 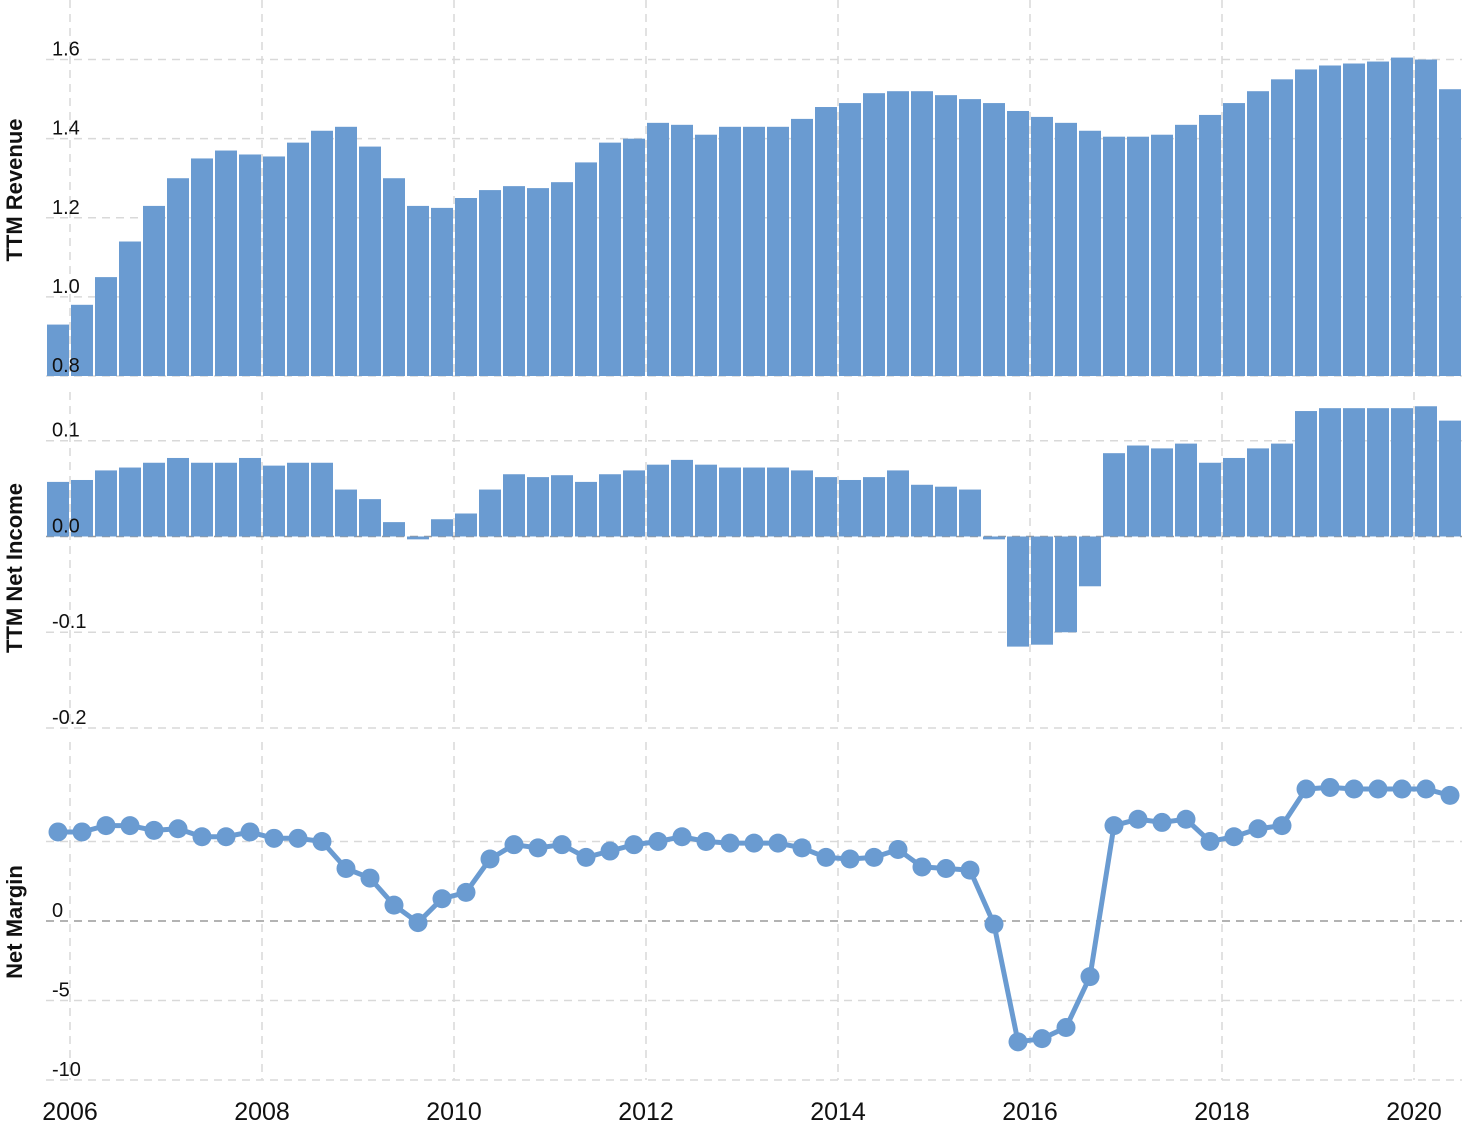 I want to click on x-tick-label: 2020, so click(x=1414, y=1111).